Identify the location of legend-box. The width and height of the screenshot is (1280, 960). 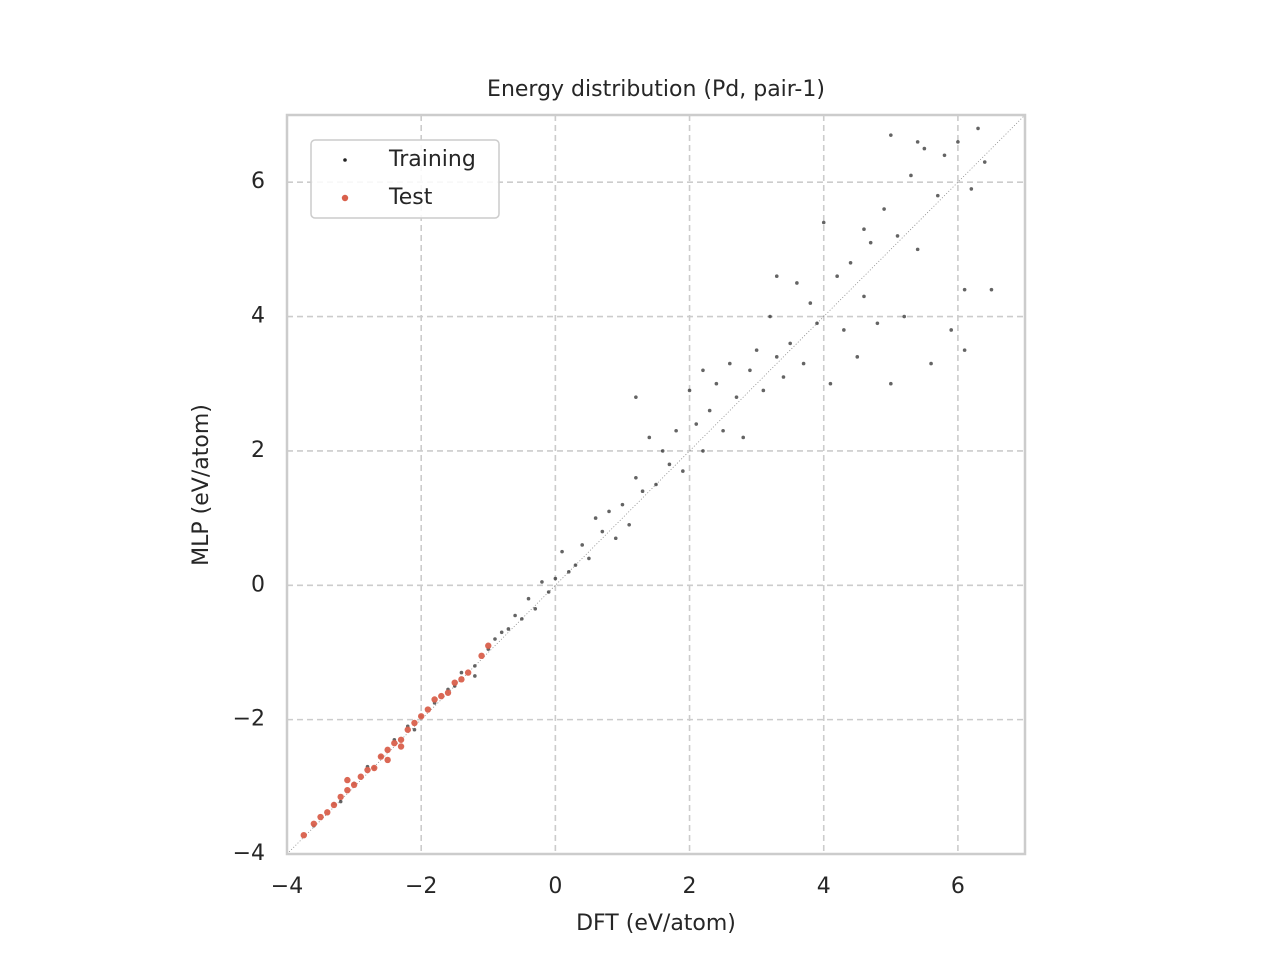
(405, 179).